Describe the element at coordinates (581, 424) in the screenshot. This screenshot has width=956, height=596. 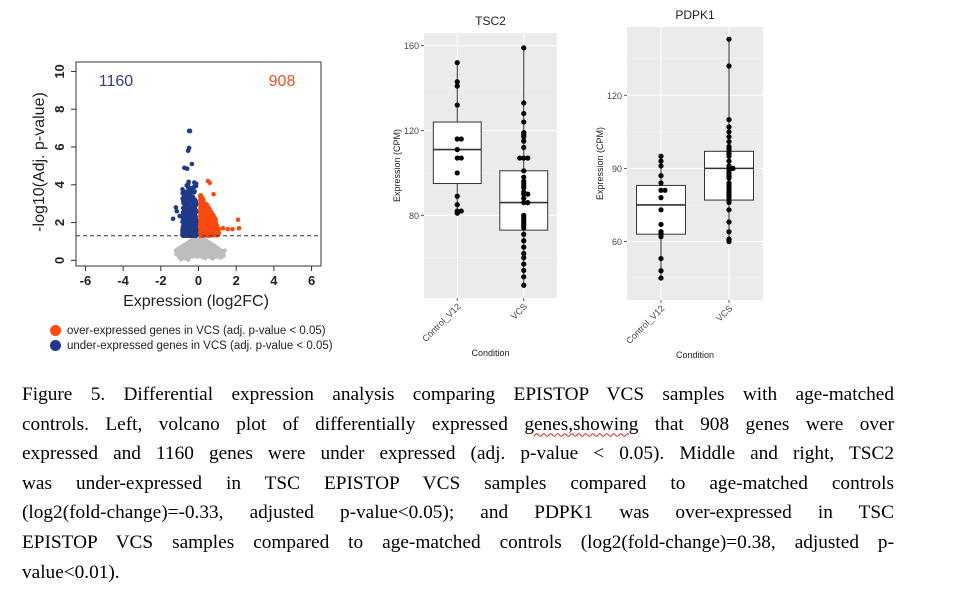
I see `spellcheck-flagged-word: genes,showing` at that location.